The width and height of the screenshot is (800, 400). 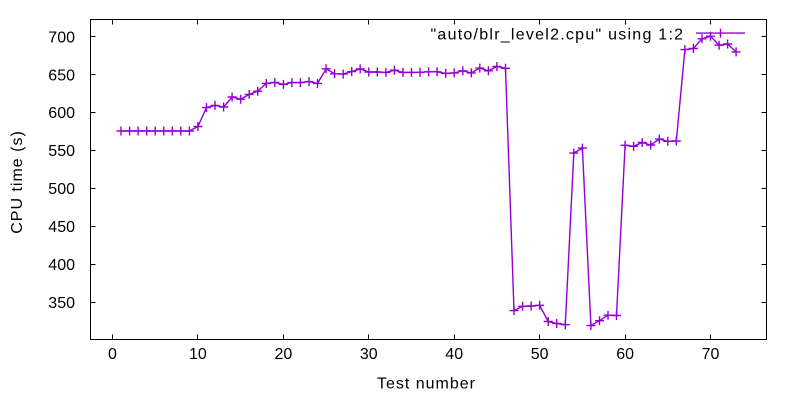 I want to click on svg-text: 50, so click(x=540, y=354).